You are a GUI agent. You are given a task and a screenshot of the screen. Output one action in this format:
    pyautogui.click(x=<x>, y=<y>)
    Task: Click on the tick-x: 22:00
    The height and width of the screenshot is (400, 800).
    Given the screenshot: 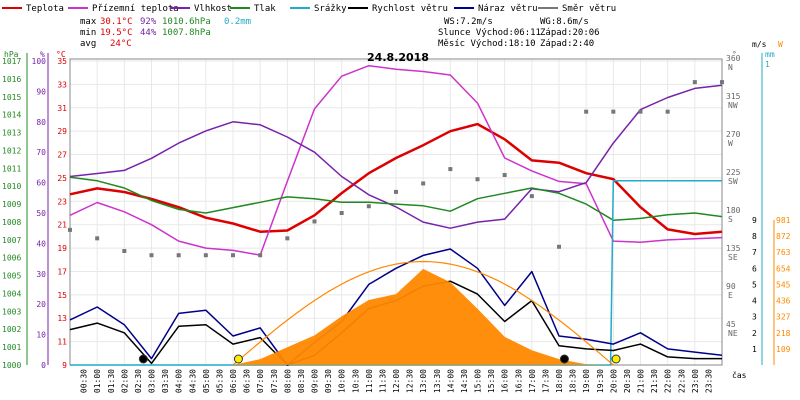 What is the action you would take?
    pyautogui.click(x=668, y=381)
    